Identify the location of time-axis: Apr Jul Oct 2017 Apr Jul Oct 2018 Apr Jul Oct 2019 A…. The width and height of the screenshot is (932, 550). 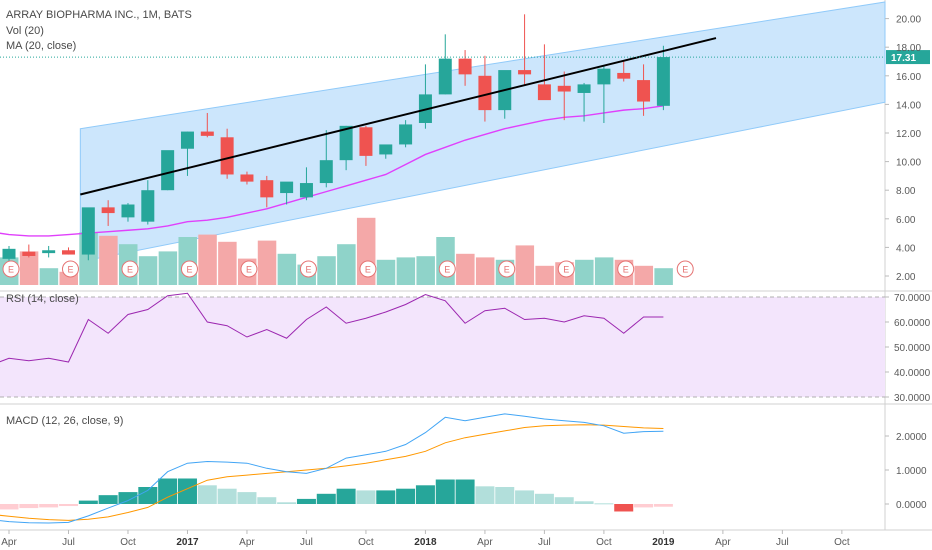
(425, 539).